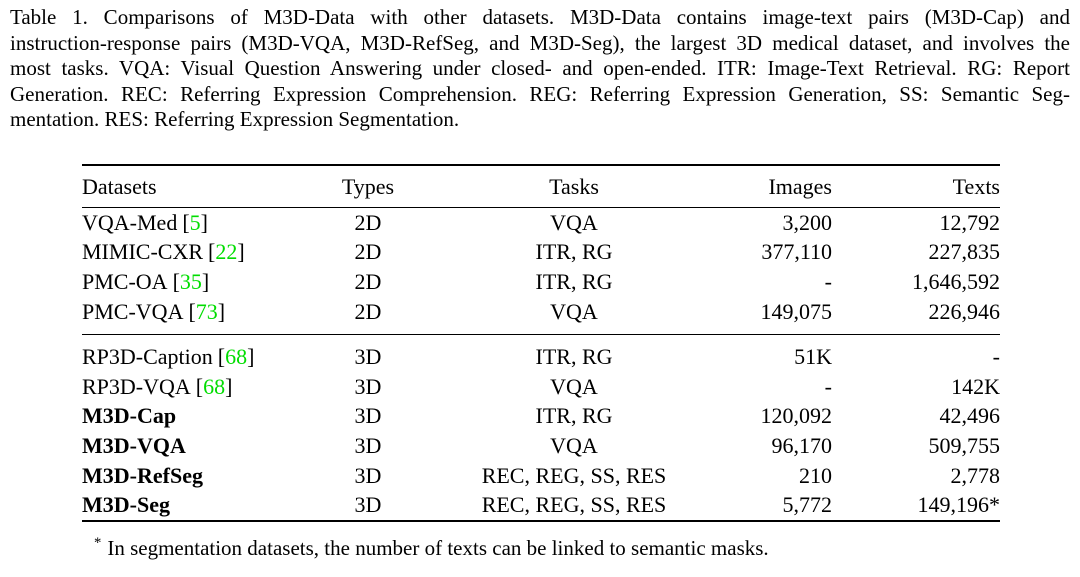 Image resolution: width=1080 pixels, height=577 pixels. I want to click on dataset-name: M3D-RefSeg, so click(142, 475).